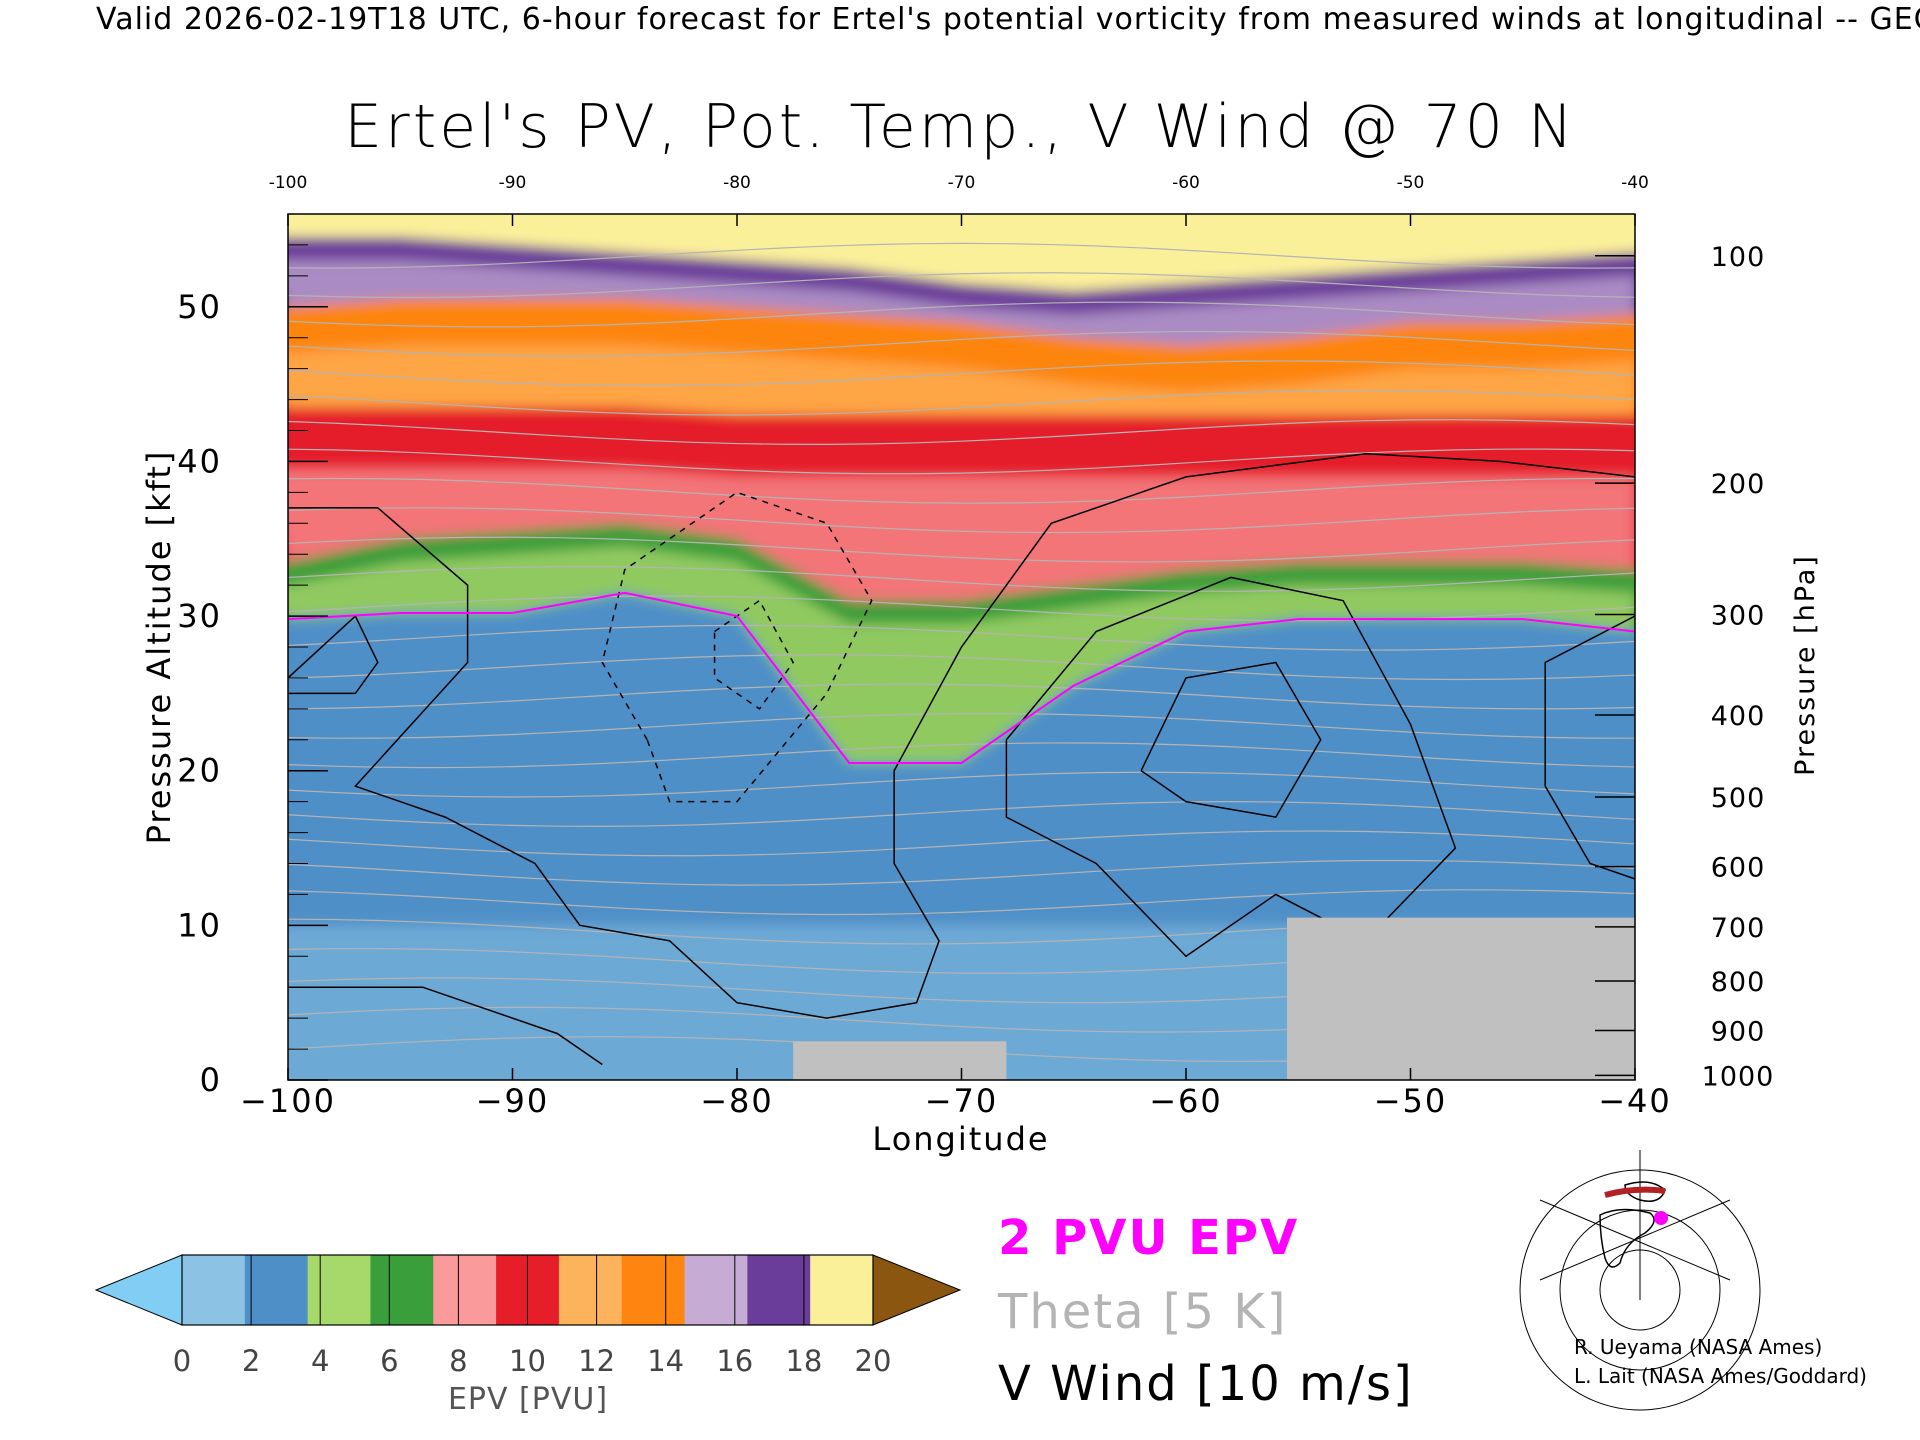  I want to click on x-top-tick-label: -40, so click(1635, 183).